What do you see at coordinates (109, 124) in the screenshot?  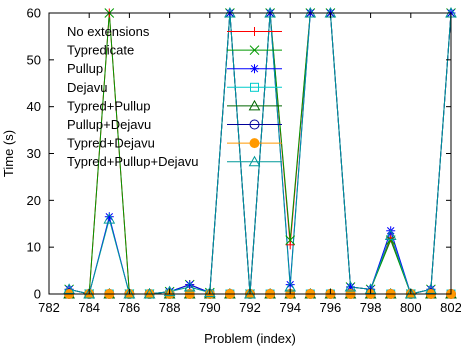 I see `legend-label: Pullup+Dejavu` at bounding box center [109, 124].